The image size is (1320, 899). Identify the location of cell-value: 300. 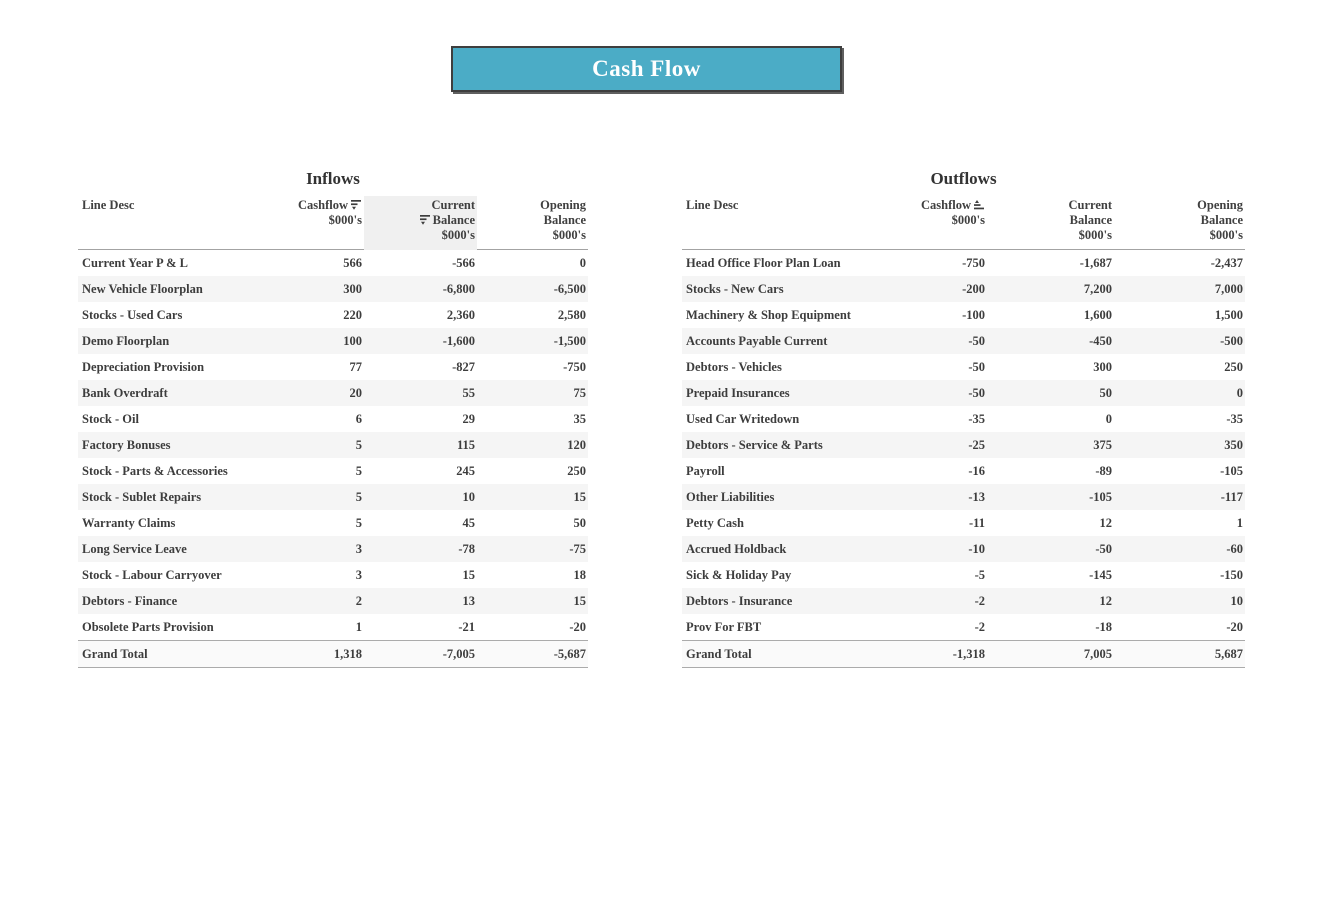
(352, 289).